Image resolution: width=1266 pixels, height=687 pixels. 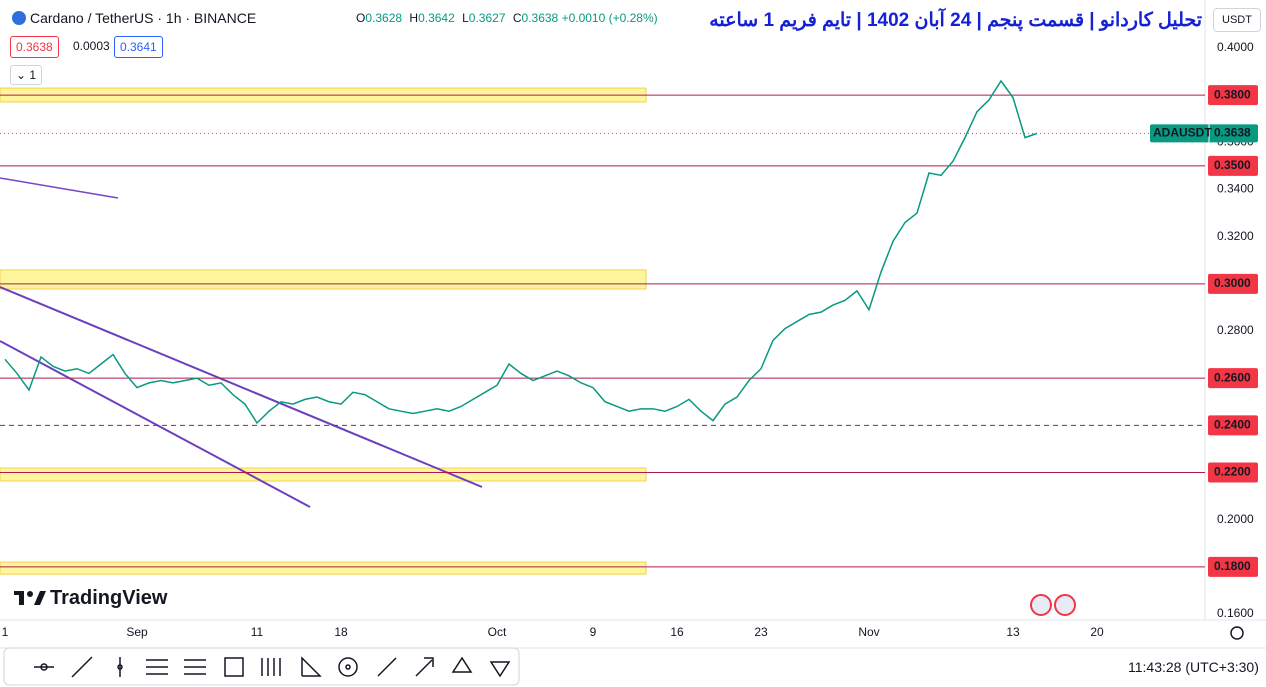 I want to click on x-tick-label: 18, so click(x=341, y=632).